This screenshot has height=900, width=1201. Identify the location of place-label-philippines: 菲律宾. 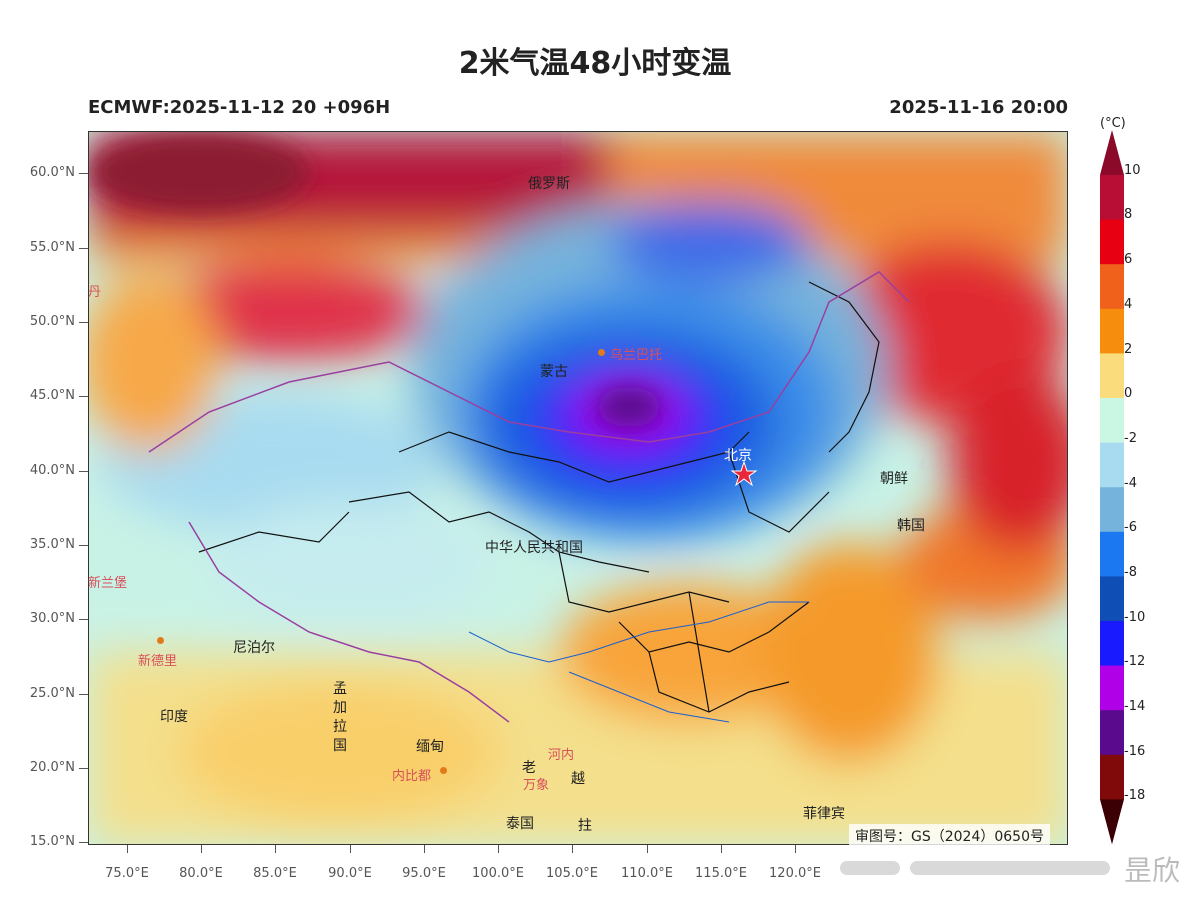
(824, 814).